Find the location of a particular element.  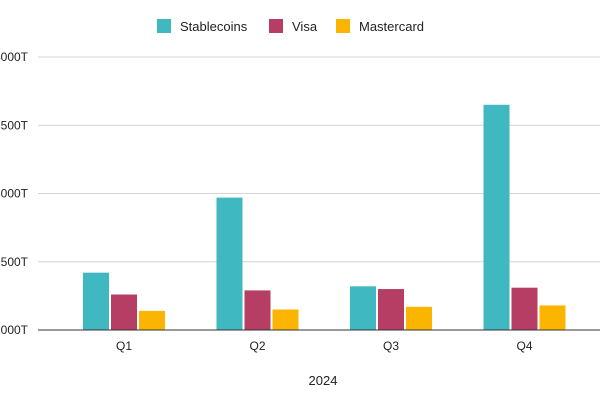

legend-label-visa: Visa is located at coordinates (305, 26).